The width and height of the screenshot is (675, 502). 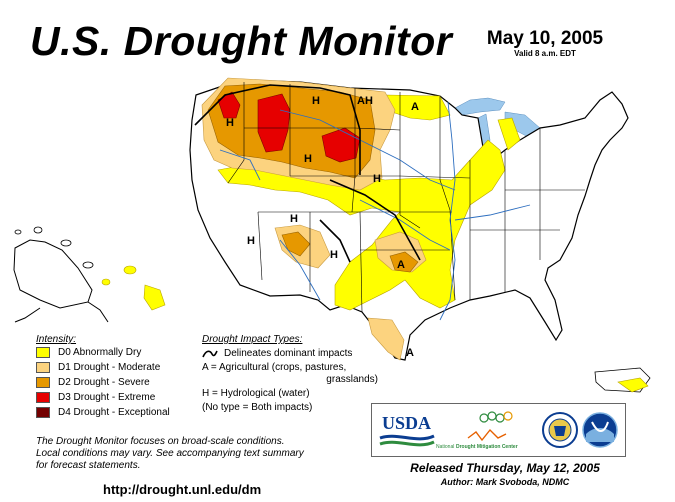 What do you see at coordinates (490, 426) in the screenshot?
I see `ndmc-tree-icon` at bounding box center [490, 426].